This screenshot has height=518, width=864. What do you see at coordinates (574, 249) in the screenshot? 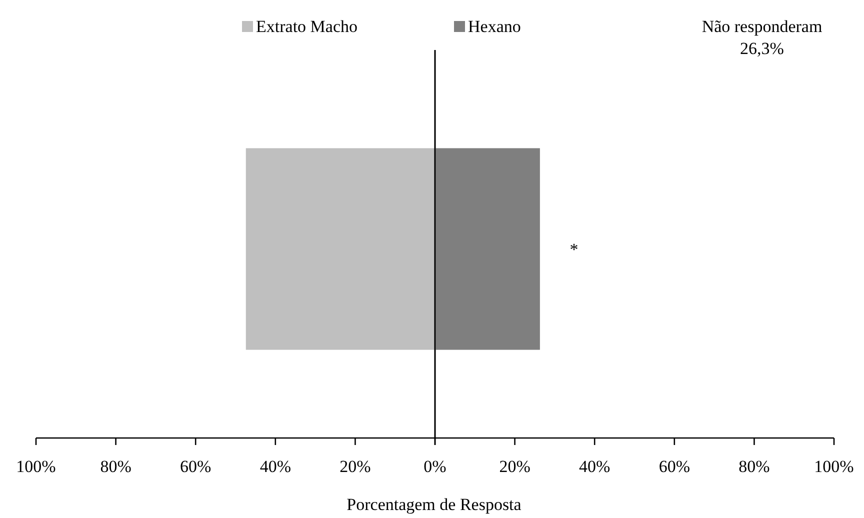
I see `annotation: *` at bounding box center [574, 249].